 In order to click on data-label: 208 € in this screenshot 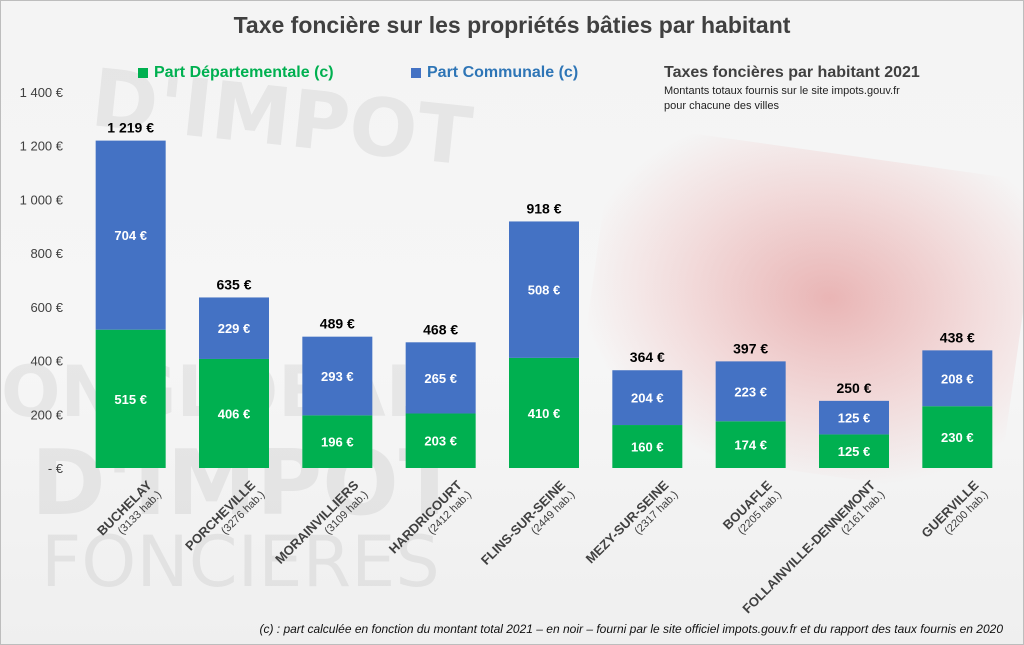, I will do `click(957, 378)`.